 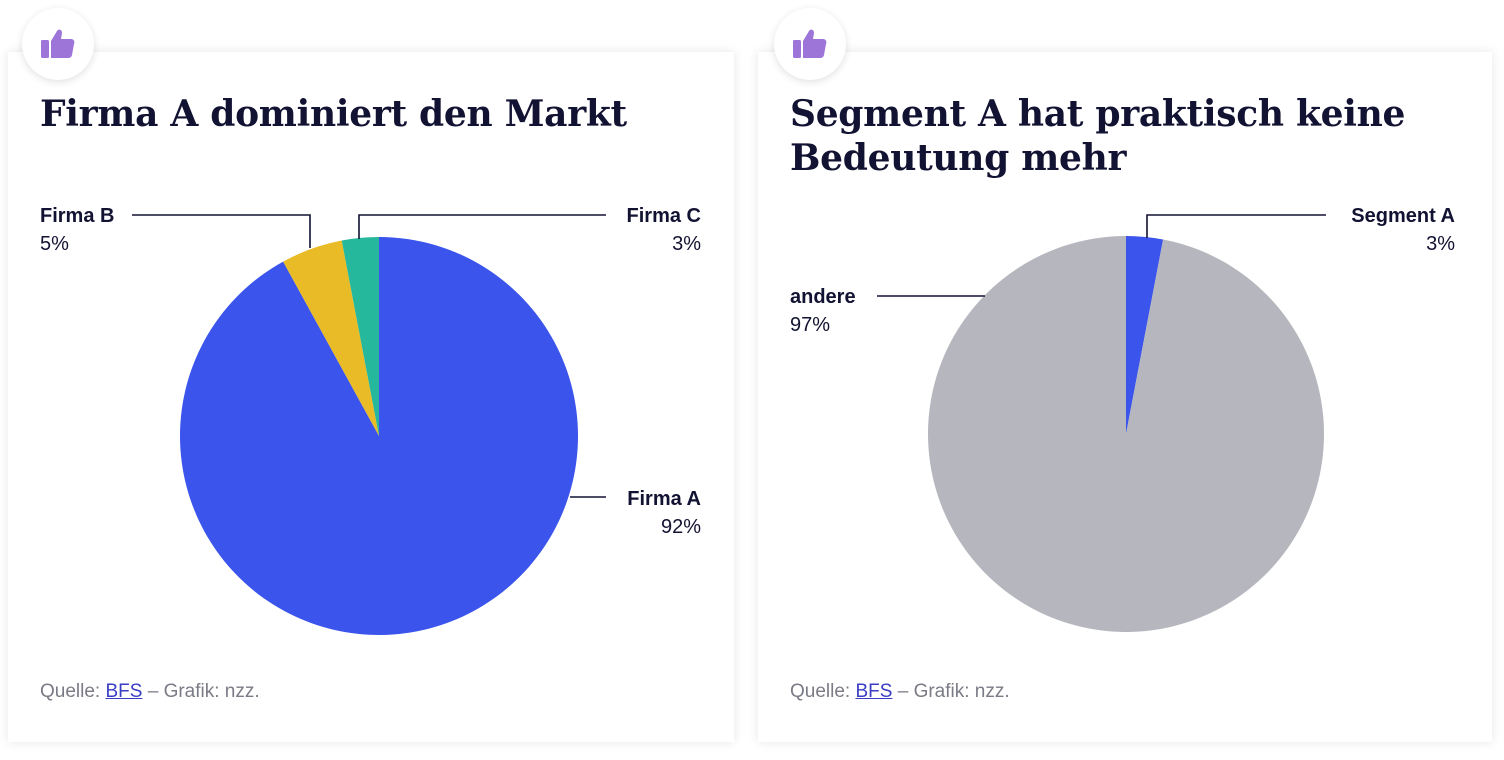 What do you see at coordinates (664, 216) in the screenshot?
I see `slice-label-firma-c: Firma C` at bounding box center [664, 216].